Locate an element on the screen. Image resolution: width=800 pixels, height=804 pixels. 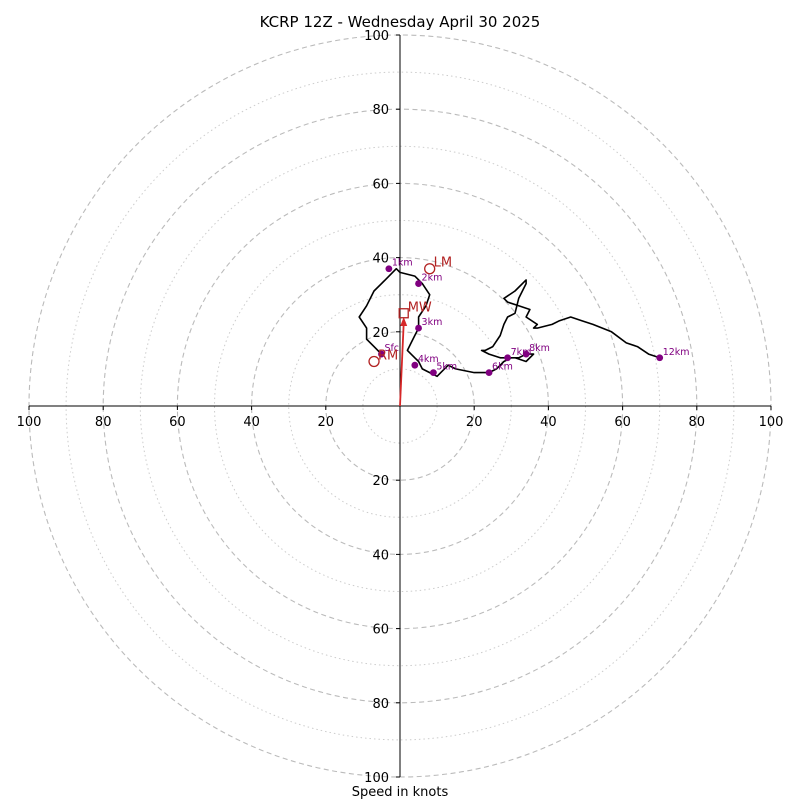
height-marker-label: 5km is located at coordinates (446, 367).